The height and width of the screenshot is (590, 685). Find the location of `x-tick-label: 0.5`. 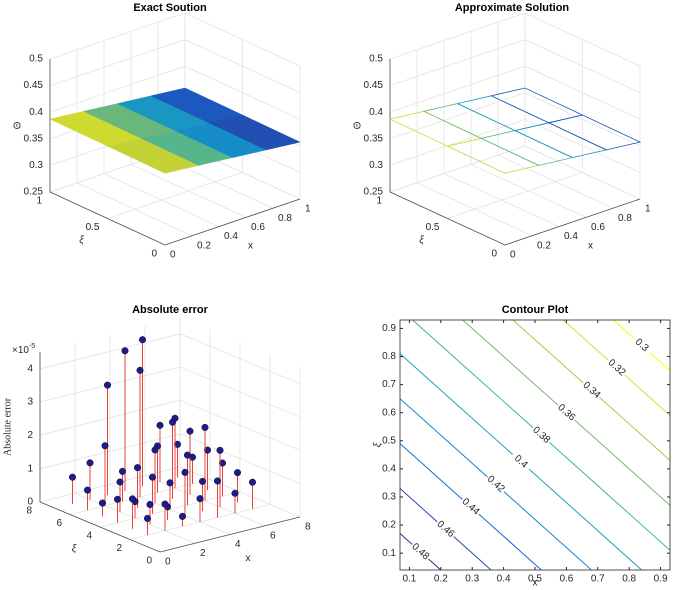

x-tick-label: 0.5 is located at coordinates (535, 579).